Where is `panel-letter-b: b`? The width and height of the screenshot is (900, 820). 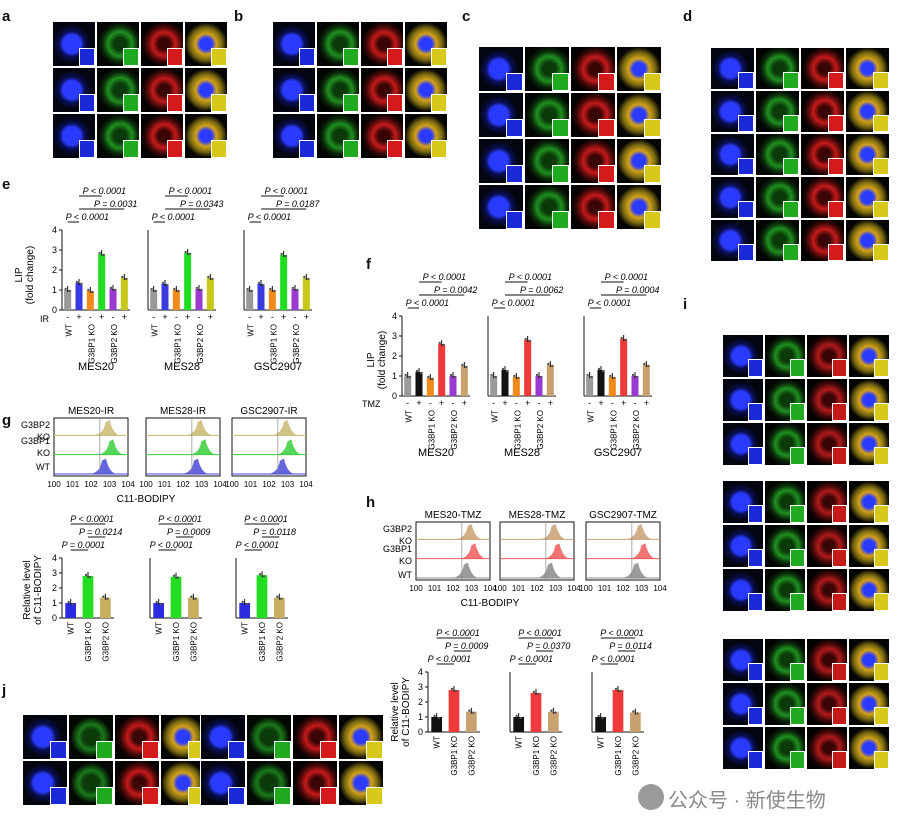 panel-letter-b: b is located at coordinates (239, 16).